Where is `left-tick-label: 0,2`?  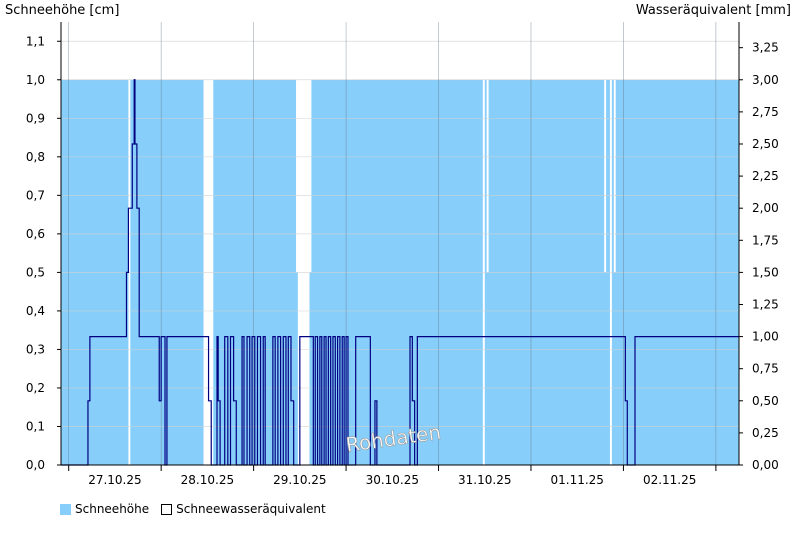
left-tick-label: 0,2 is located at coordinates (35, 388).